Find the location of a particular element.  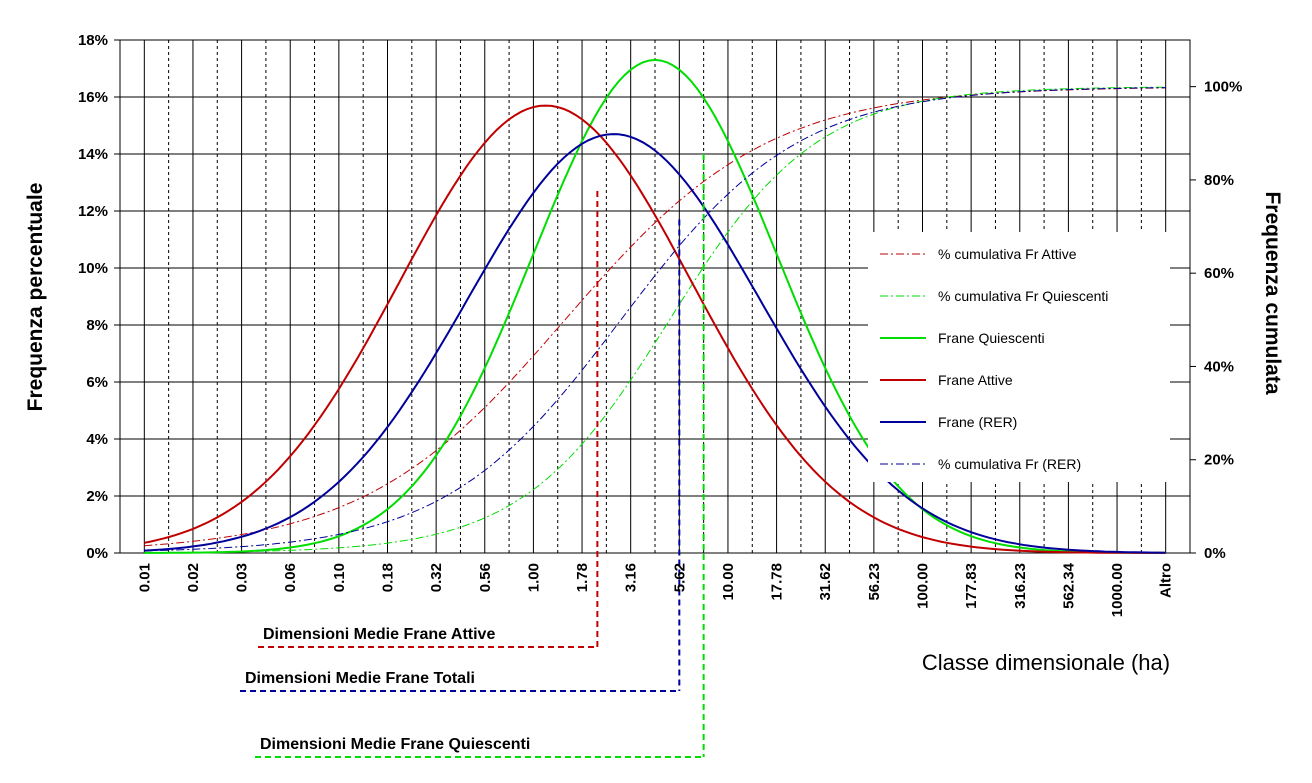

x-tick-label: 562.34 is located at coordinates (1068, 585).